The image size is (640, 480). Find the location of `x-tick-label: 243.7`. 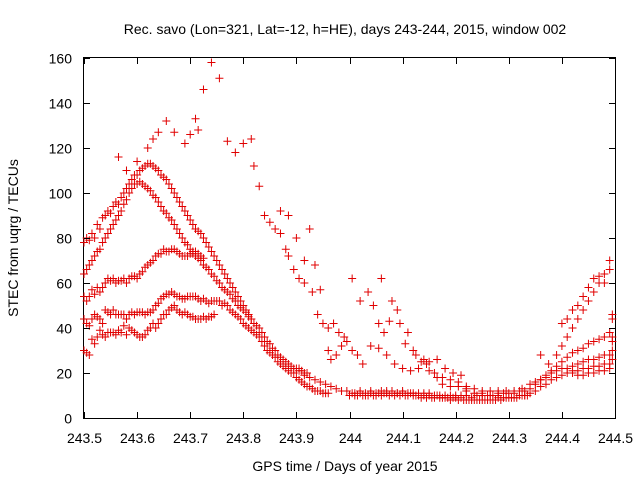

x-tick-label: 243.7 is located at coordinates (190, 438).